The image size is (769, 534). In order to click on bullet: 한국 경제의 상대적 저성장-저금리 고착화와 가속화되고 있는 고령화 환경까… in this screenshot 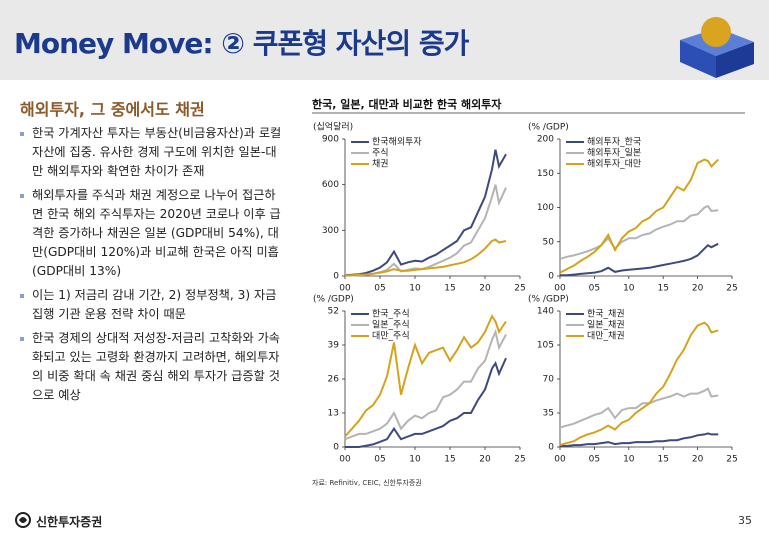, I will do `click(152, 367)`.